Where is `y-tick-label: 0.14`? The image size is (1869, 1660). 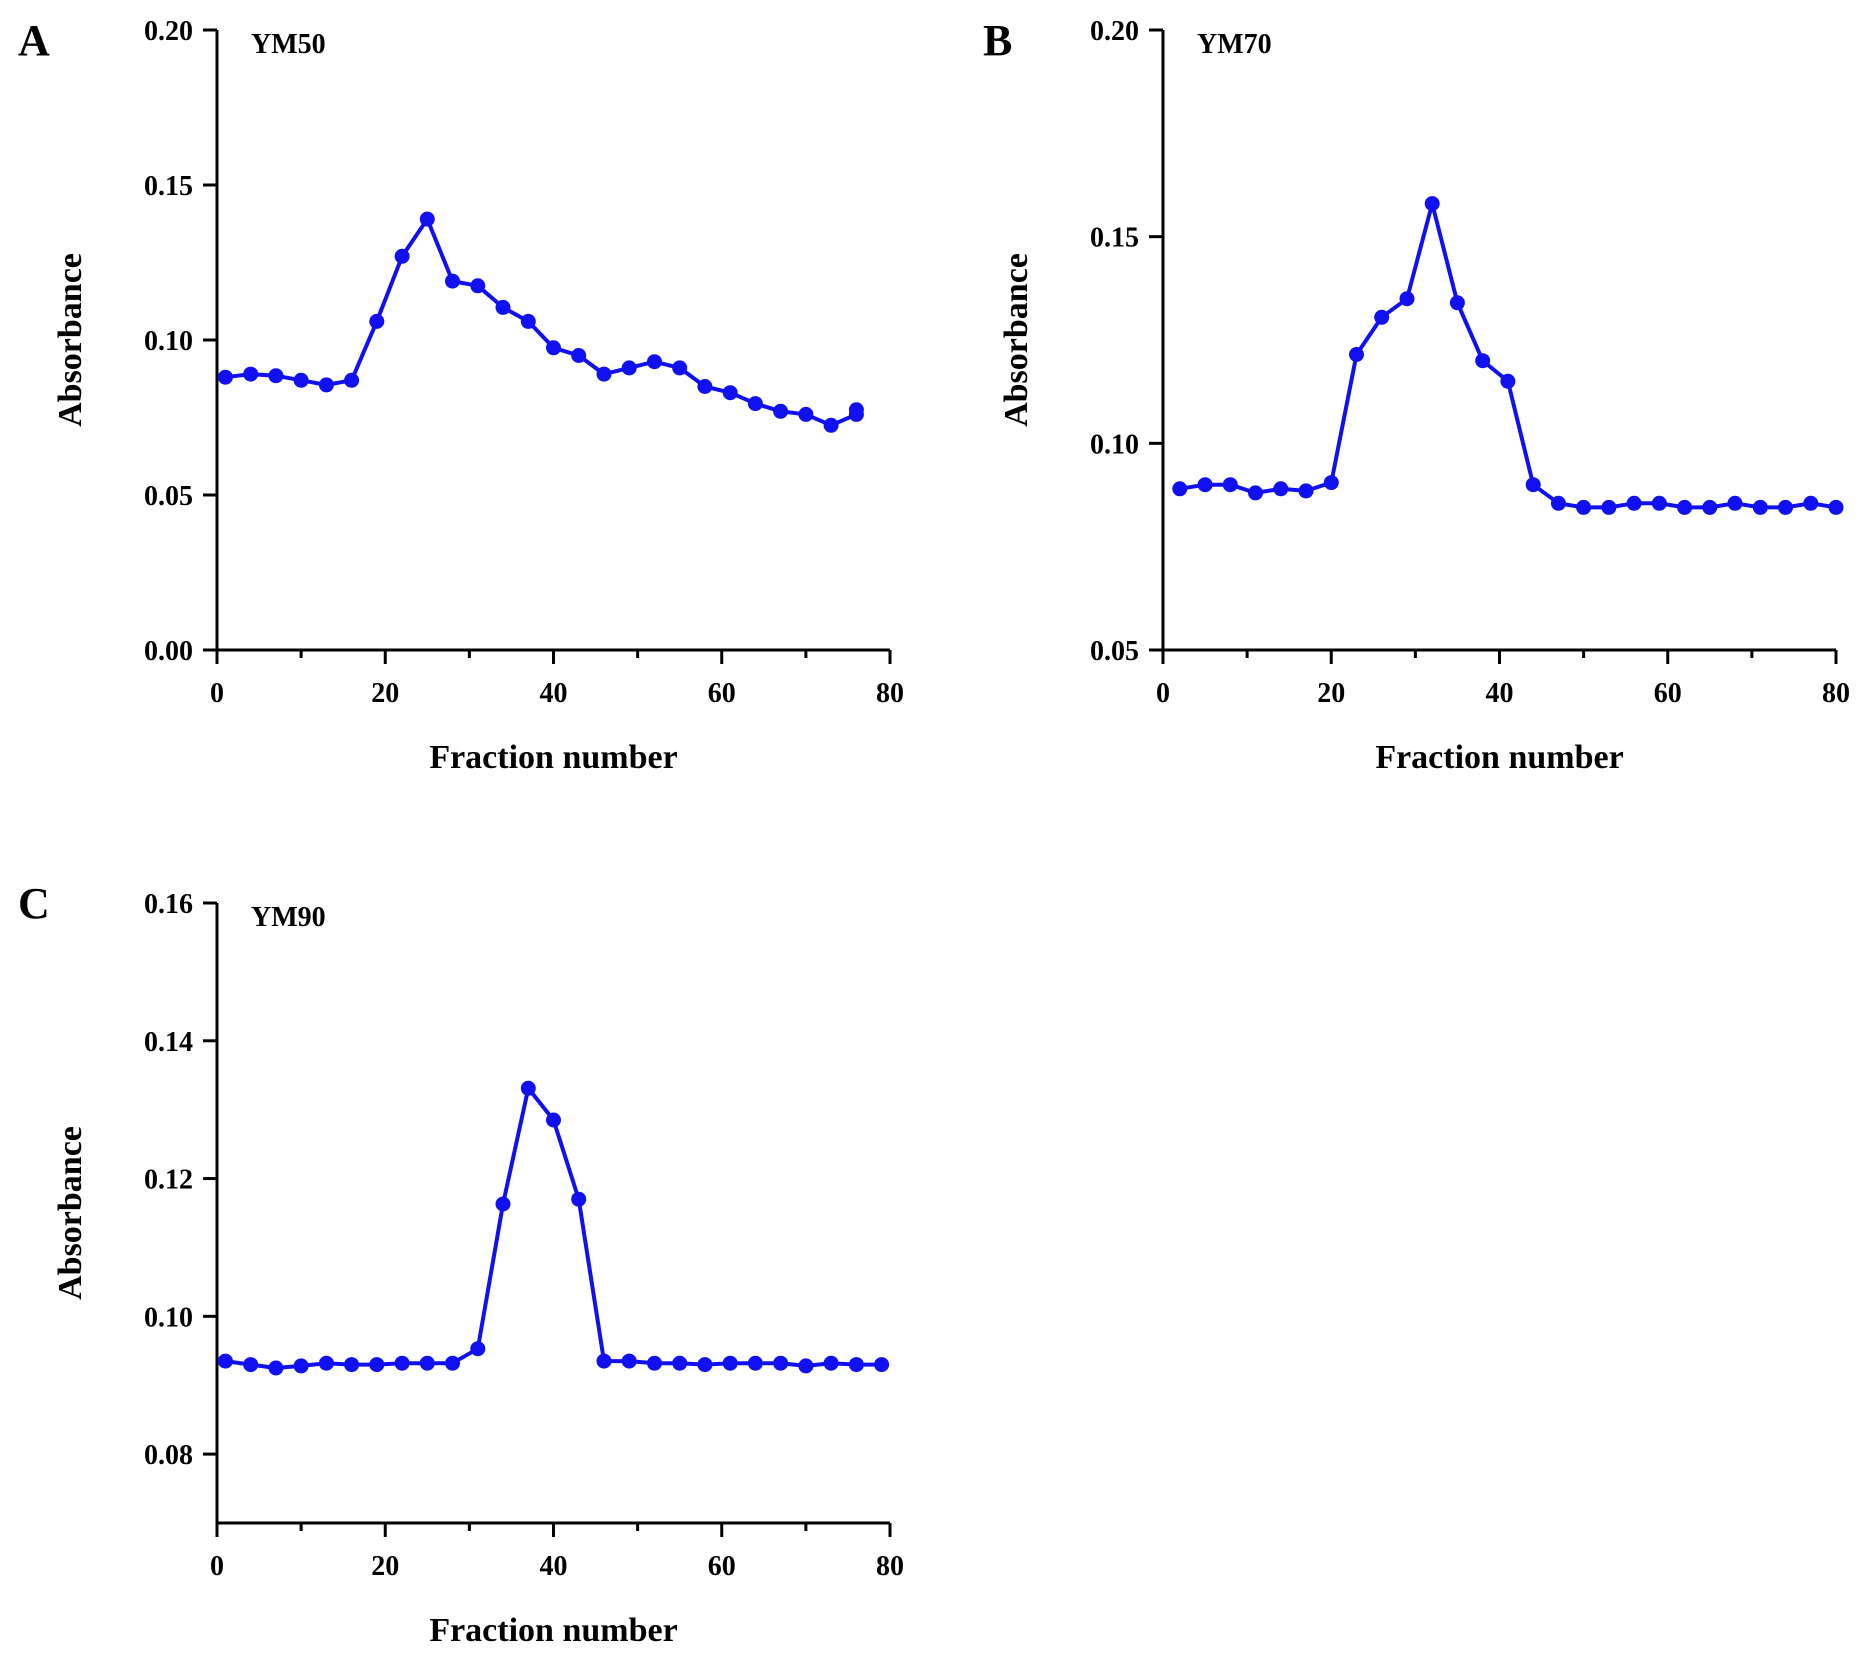 y-tick-label: 0.14 is located at coordinates (168, 1042).